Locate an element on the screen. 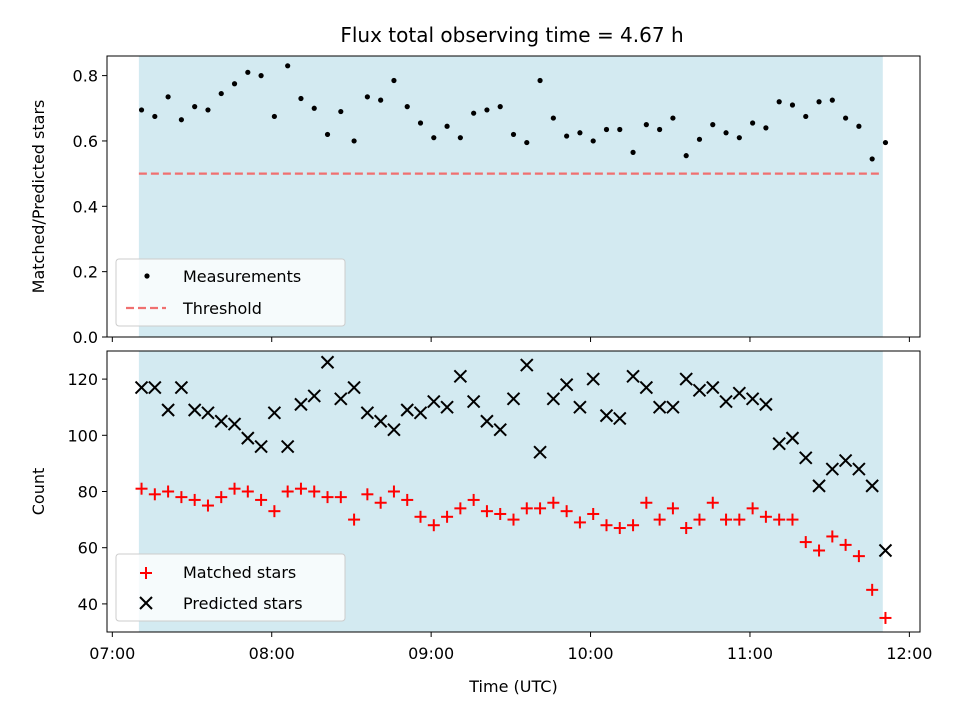 The height and width of the screenshot is (720, 960). y-tick-label: 0.4 is located at coordinates (85, 206).